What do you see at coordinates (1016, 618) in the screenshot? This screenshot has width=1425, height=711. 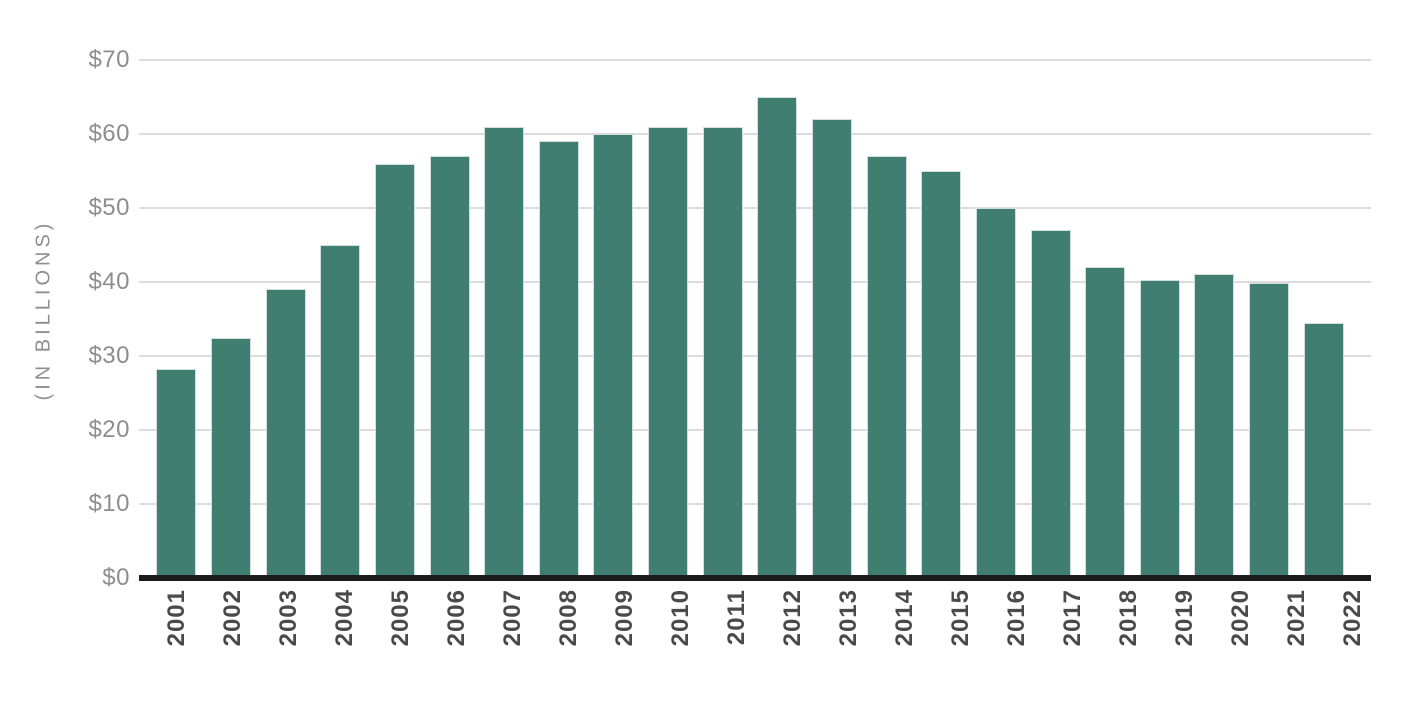 I see `x-tick-label: 2016` at bounding box center [1016, 618].